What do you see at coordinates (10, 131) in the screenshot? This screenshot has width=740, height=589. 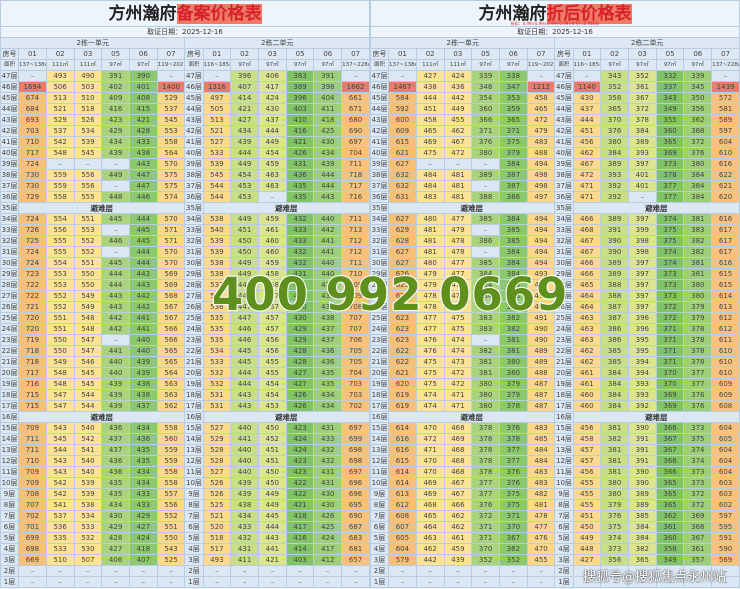 I see `floor-label: 42层` at bounding box center [10, 131].